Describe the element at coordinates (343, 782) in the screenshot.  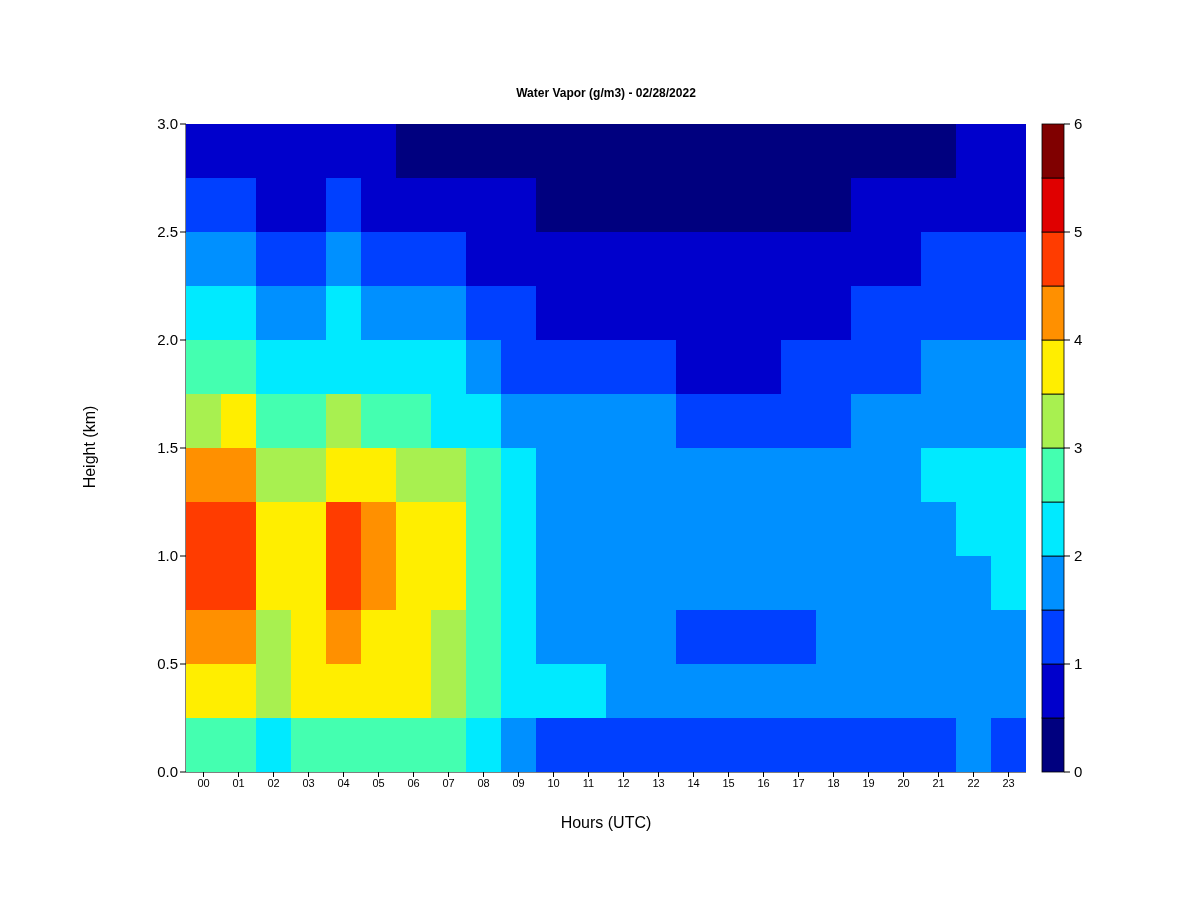
I see `x-tick-label: 04` at that location.